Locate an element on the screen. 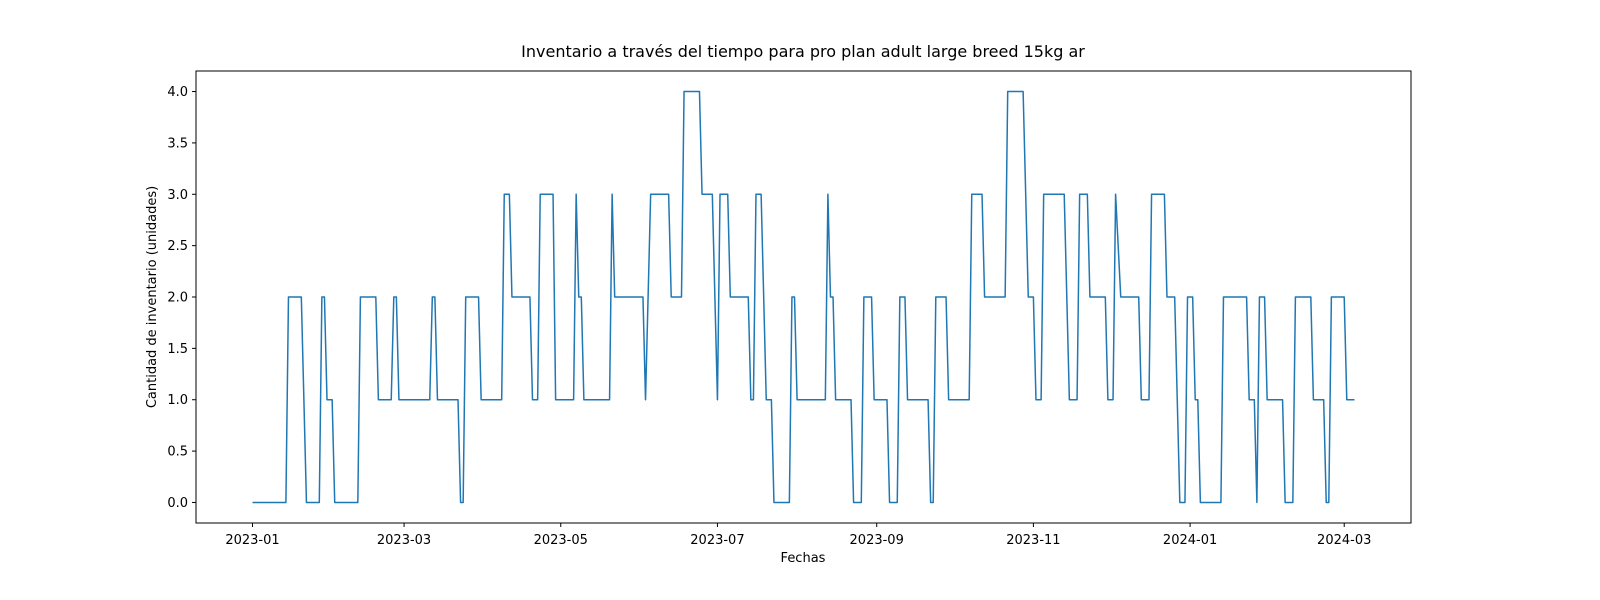 This screenshot has height=600, width=1600. y-tick-label: 3.5 is located at coordinates (177, 143).